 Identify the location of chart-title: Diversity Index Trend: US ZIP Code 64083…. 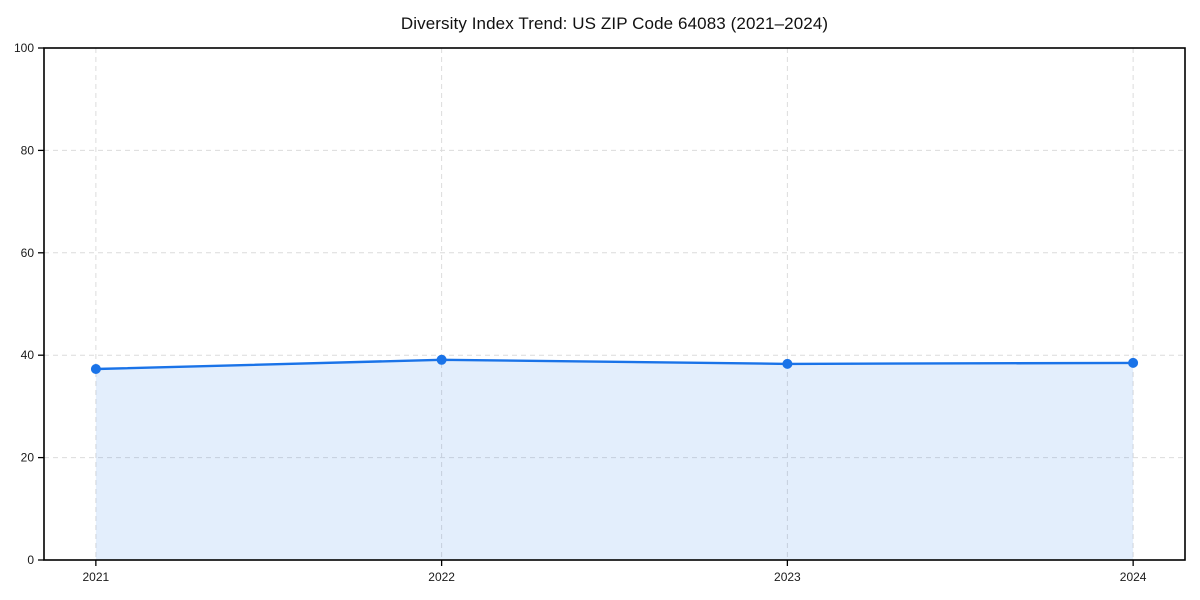
(614, 23).